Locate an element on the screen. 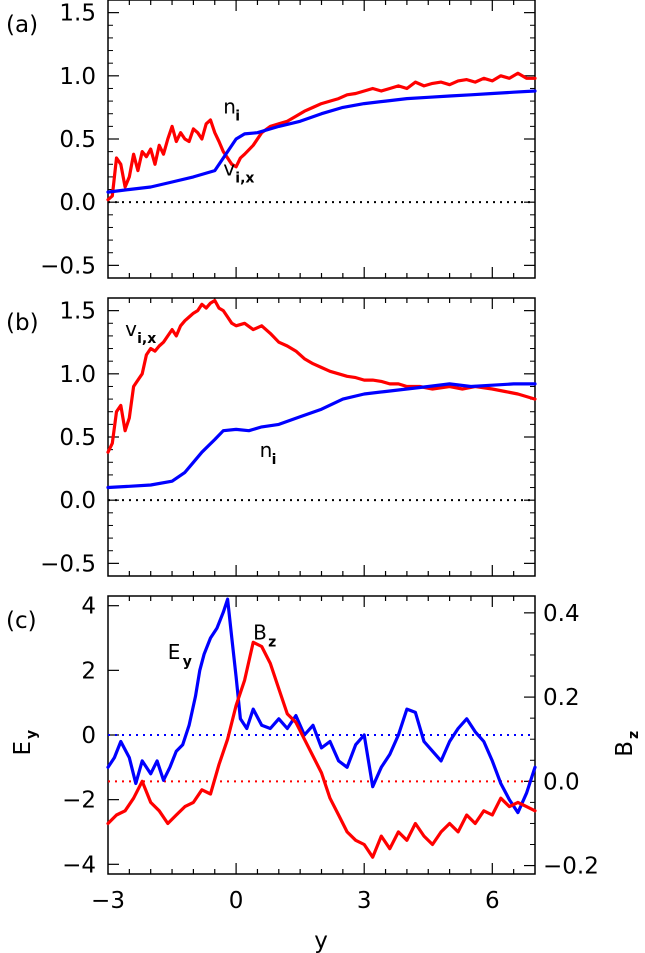 The image size is (645, 953). panel-a-label: (a) is located at coordinates (22, 25).